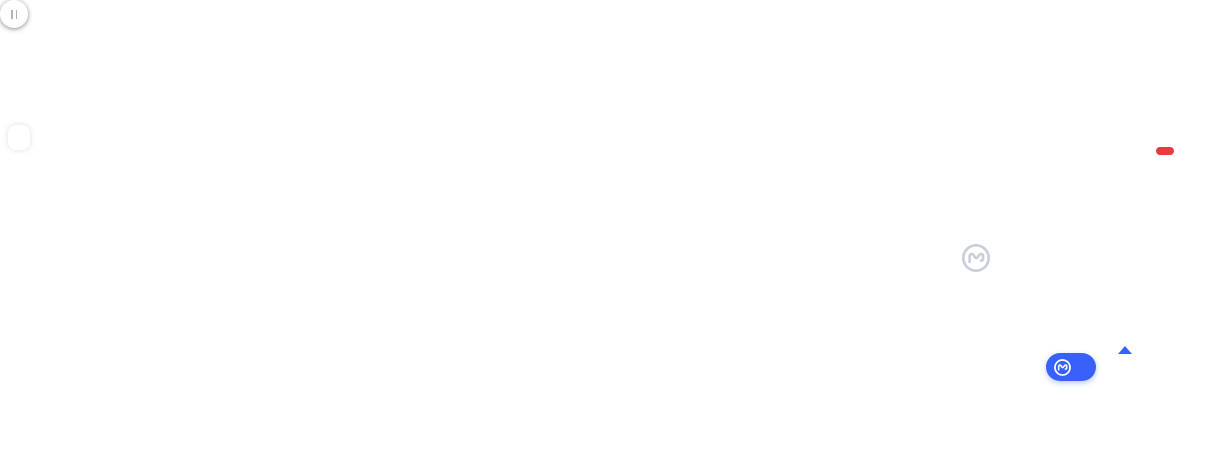  Describe the element at coordinates (1089, 363) in the screenshot. I see `analyze-button` at that location.